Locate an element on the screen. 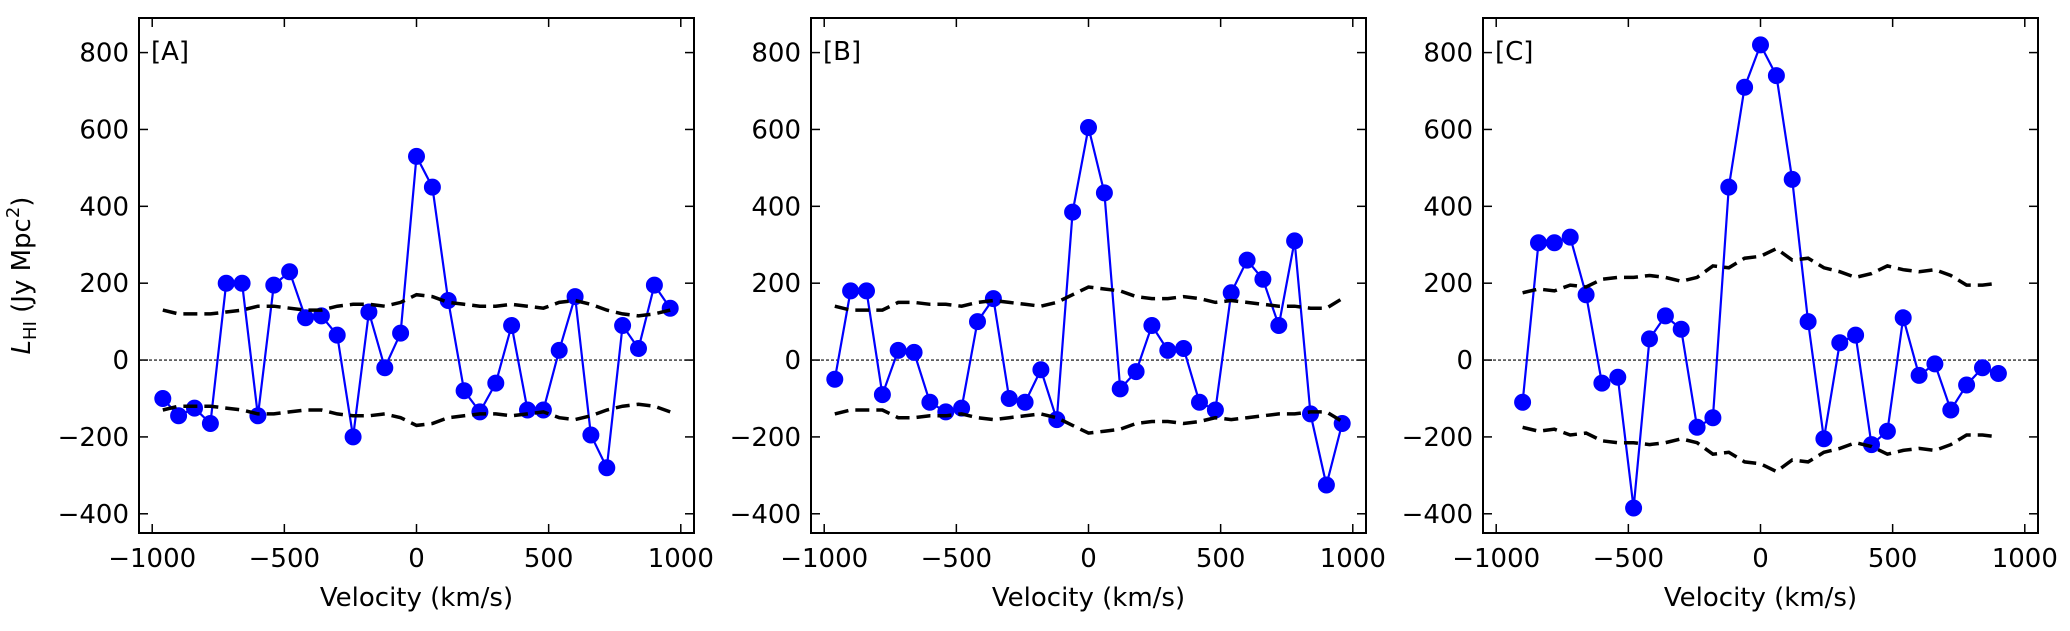 This screenshot has height=631, width=2070. y-tick-label: 400 is located at coordinates (104, 207).